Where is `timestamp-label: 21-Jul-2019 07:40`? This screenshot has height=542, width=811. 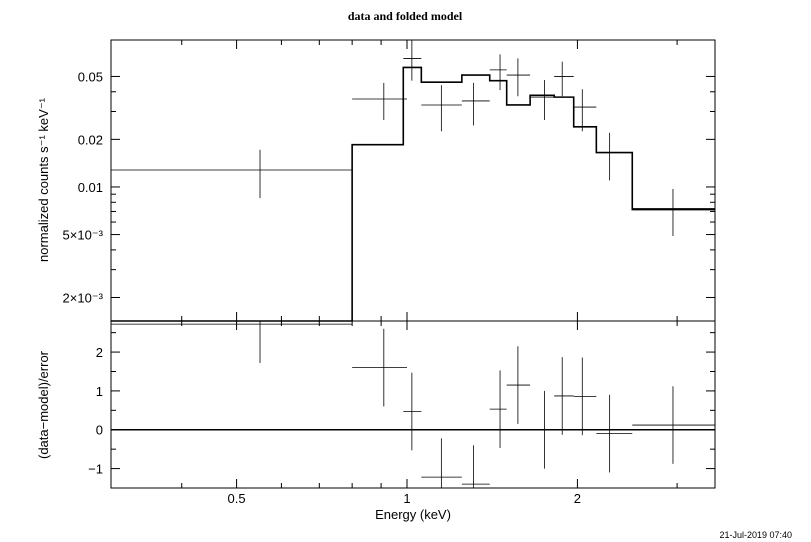 timestamp-label: 21-Jul-2019 07:40 is located at coordinates (755, 535).